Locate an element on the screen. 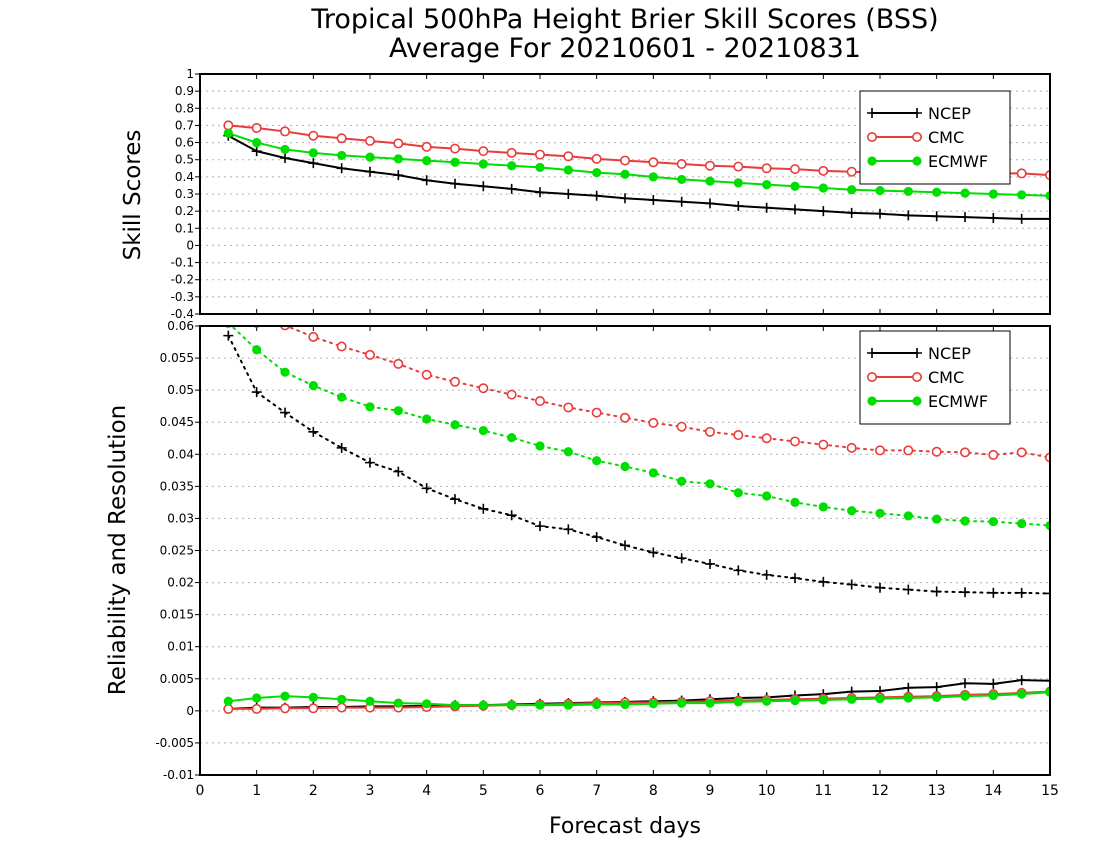  y-tick-label: 0 is located at coordinates (190, 245).